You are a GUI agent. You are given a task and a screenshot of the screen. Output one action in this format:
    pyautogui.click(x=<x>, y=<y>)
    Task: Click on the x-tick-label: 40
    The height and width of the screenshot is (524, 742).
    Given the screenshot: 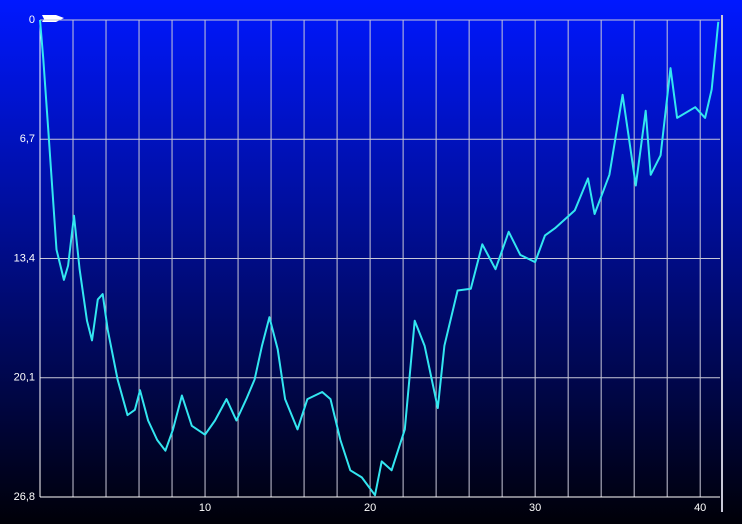 What is the action you would take?
    pyautogui.click(x=700, y=508)
    